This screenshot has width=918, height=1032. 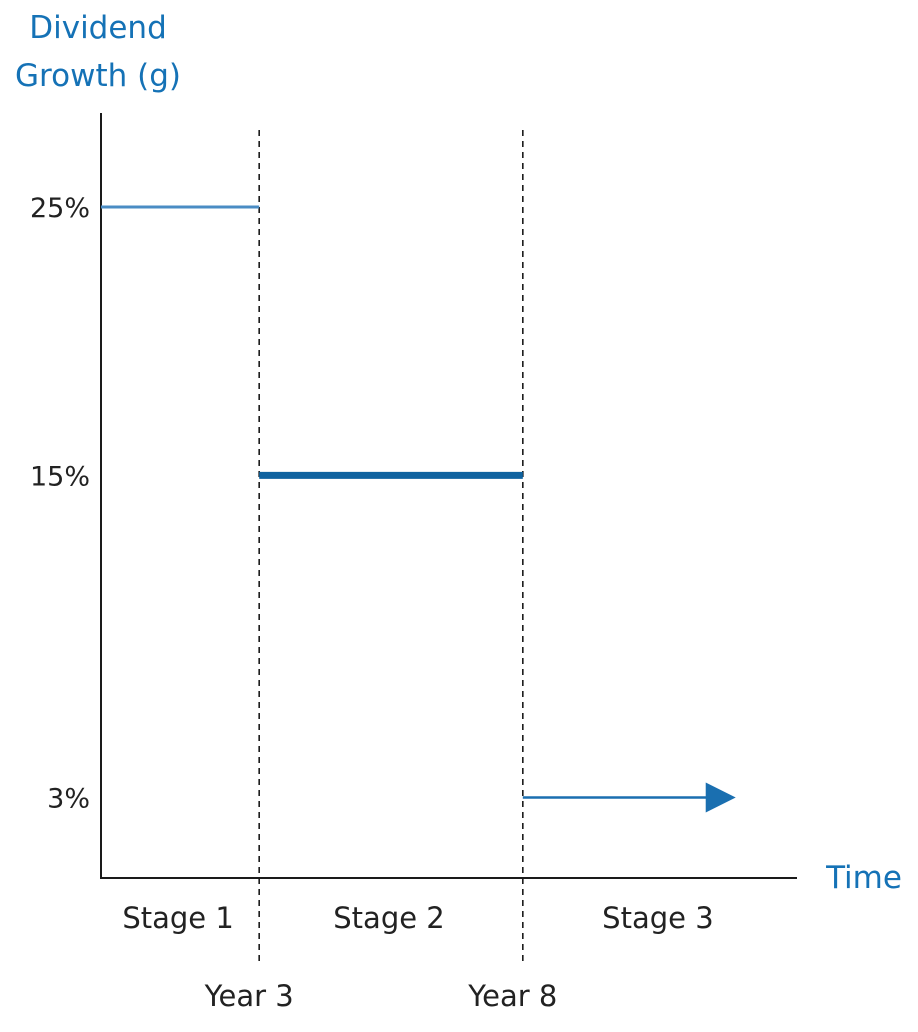 What do you see at coordinates (60, 208) in the screenshot?
I see `y-tick-label: 25%` at bounding box center [60, 208].